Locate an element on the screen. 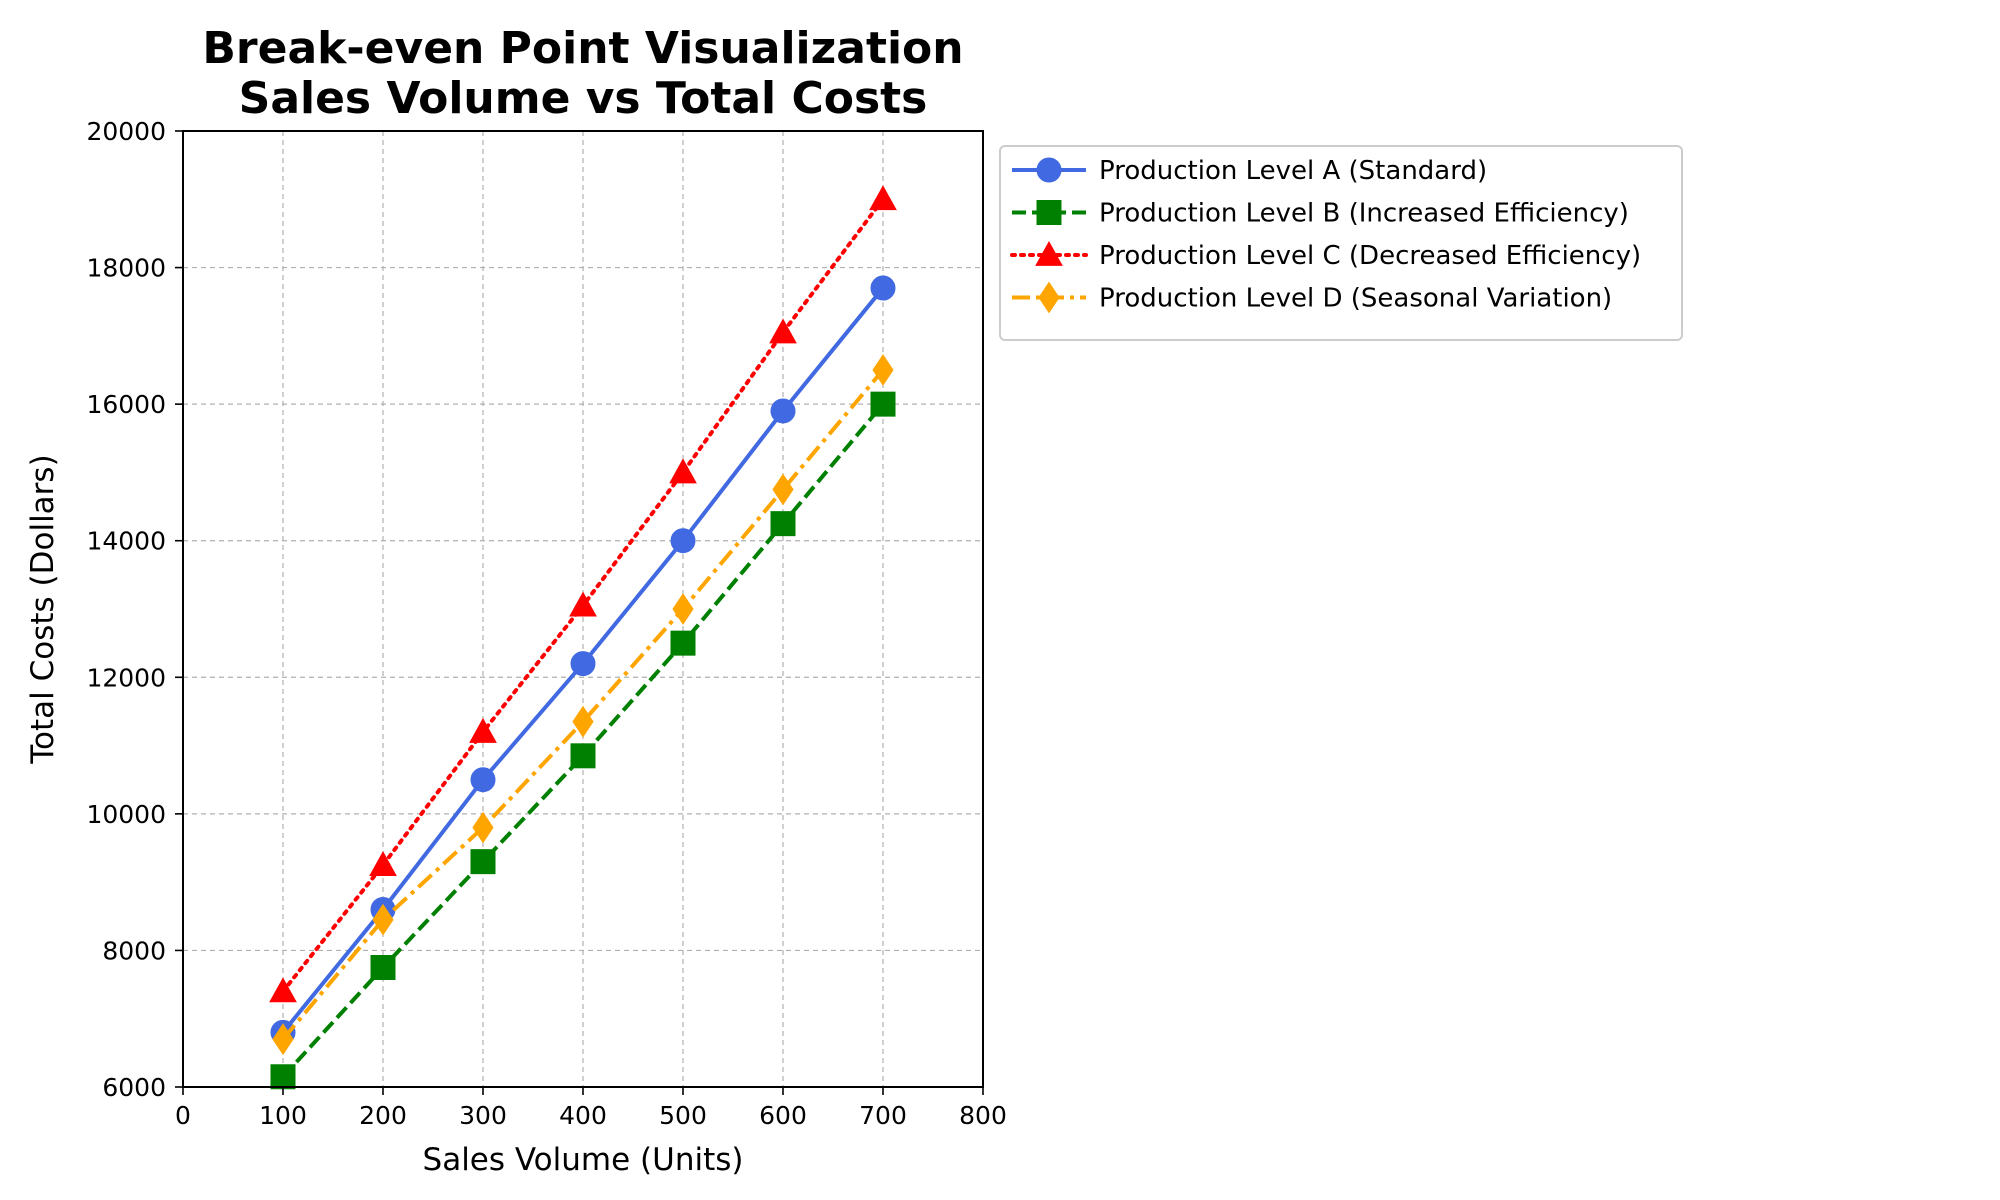 The image size is (2000, 1200). legend-box is located at coordinates (1341, 243).